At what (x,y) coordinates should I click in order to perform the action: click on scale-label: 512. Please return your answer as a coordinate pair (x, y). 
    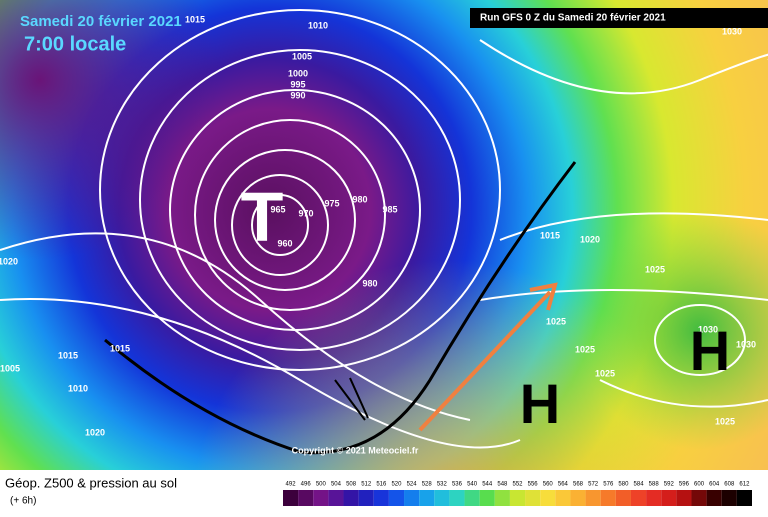
    Looking at the image, I should click on (366, 485).